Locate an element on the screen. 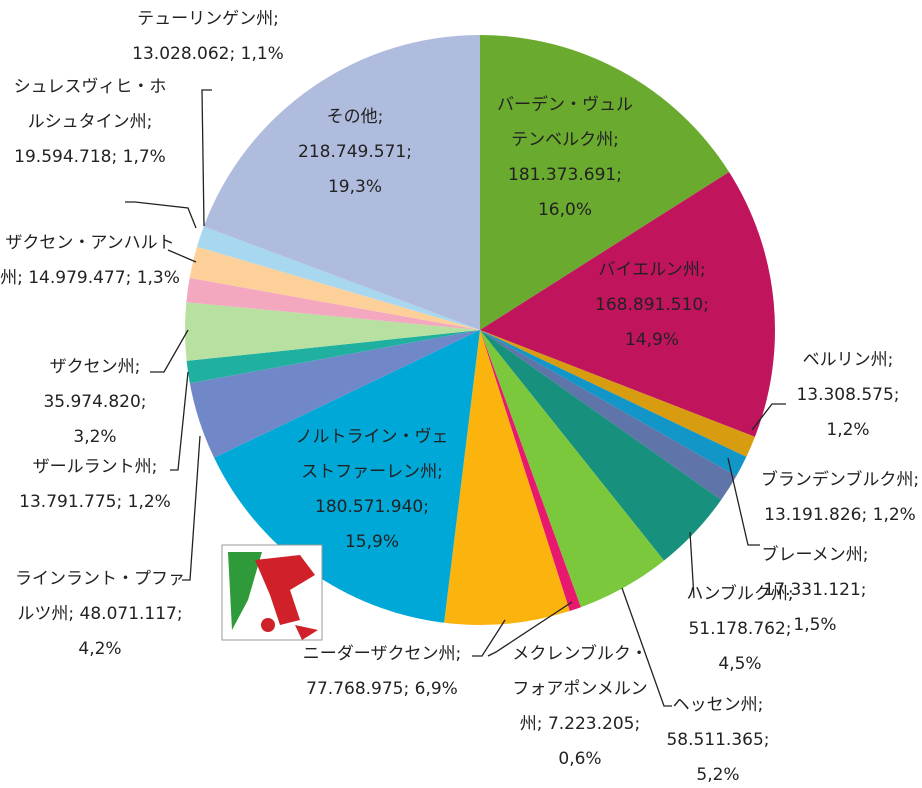 The width and height of the screenshot is (922, 788). percent-label: 1,7% is located at coordinates (144, 157).